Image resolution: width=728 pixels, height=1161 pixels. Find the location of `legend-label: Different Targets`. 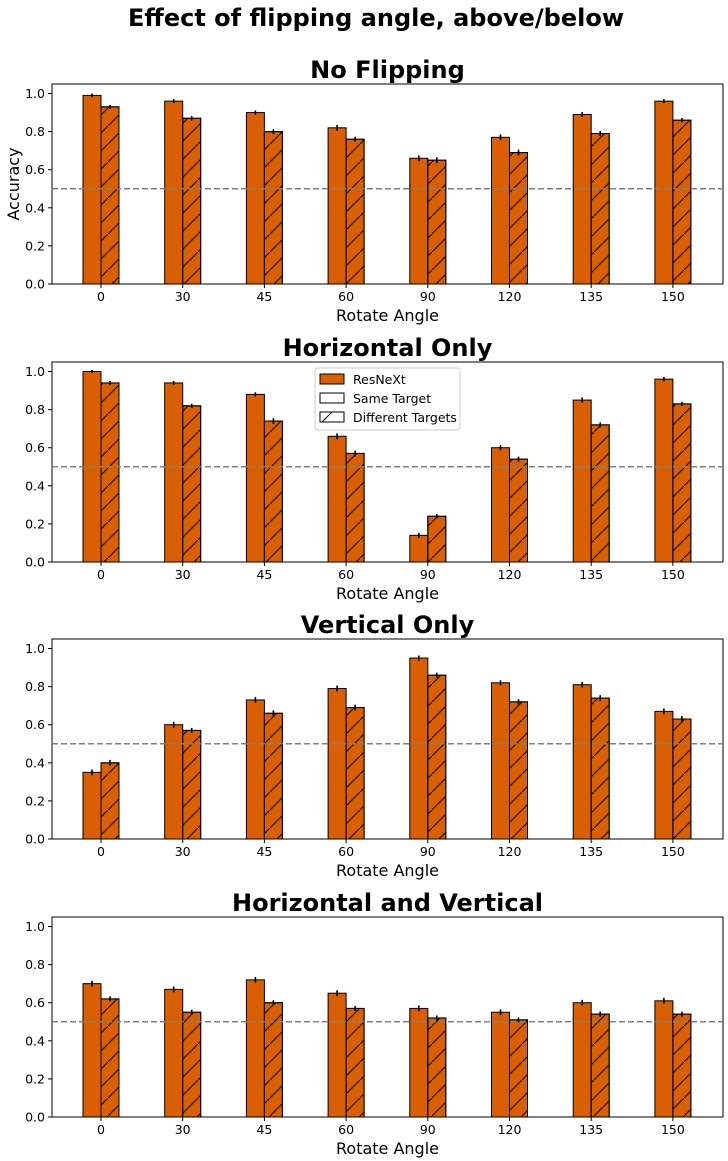

legend-label: Different Targets is located at coordinates (405, 417).